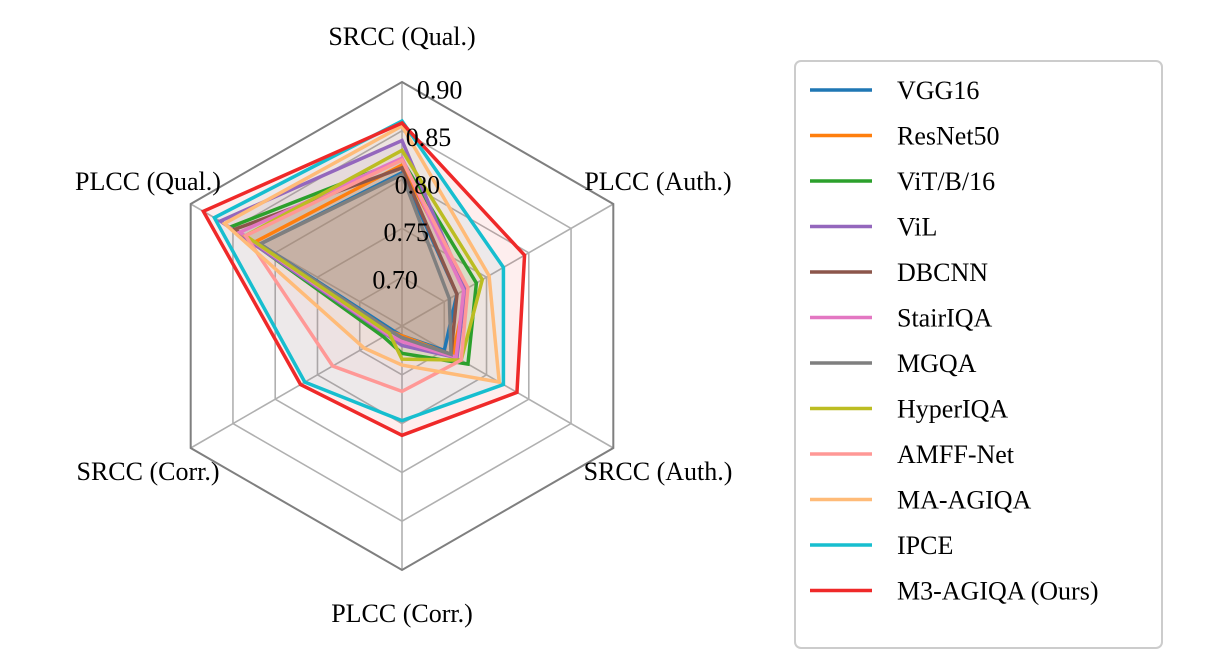 The width and height of the screenshot is (1221, 657). What do you see at coordinates (956, 454) in the screenshot?
I see `legend-label: AMFF-Net` at bounding box center [956, 454].